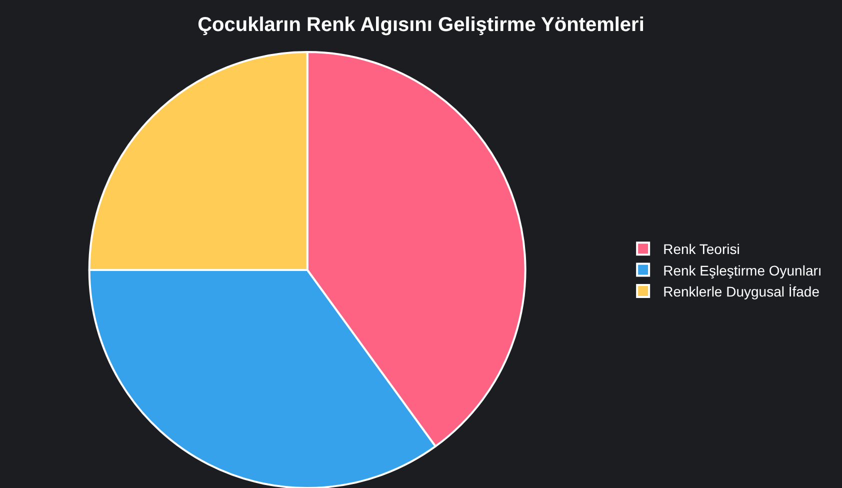  Describe the element at coordinates (701, 249) in the screenshot. I see `legend-label: Renk Teorisi` at that location.